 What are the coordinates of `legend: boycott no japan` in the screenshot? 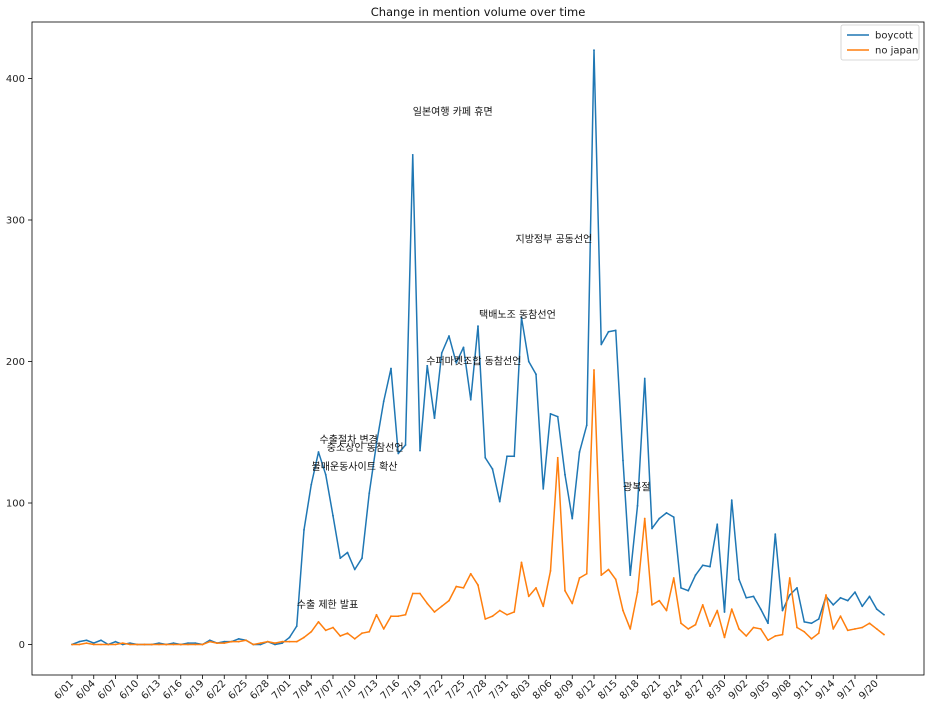 It's located at (880, 42).